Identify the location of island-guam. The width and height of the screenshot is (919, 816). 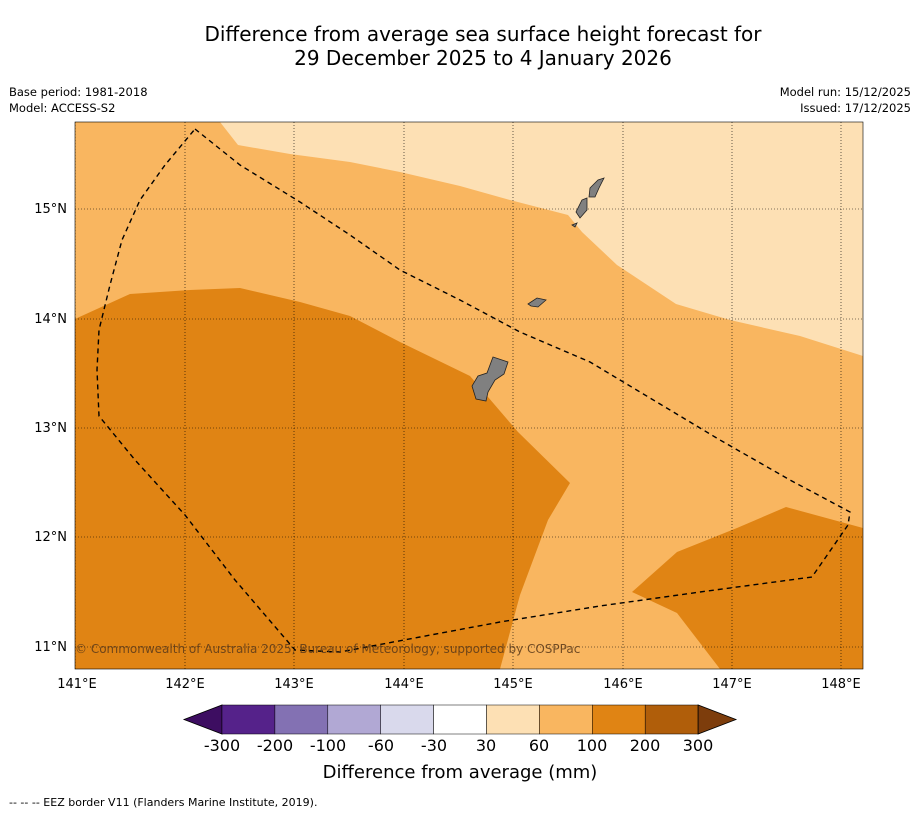
(490, 379).